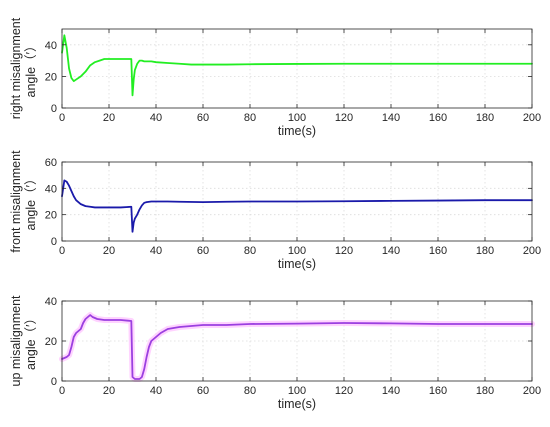 Image resolution: width=550 pixels, height=427 pixels. What do you see at coordinates (16, 201) in the screenshot?
I see `y-axis-label-line1: front misalignment` at bounding box center [16, 201].